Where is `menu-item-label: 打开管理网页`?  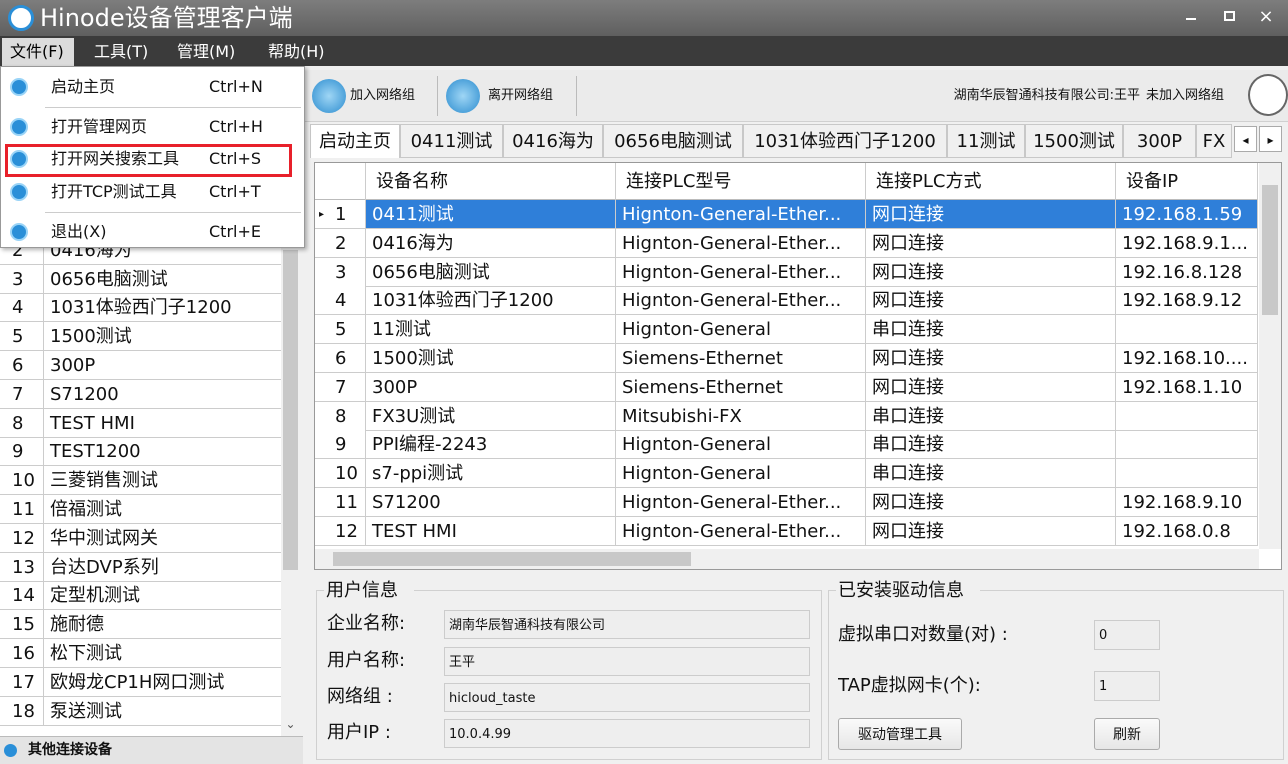 menu-item-label: 打开管理网页 is located at coordinates (99, 126).